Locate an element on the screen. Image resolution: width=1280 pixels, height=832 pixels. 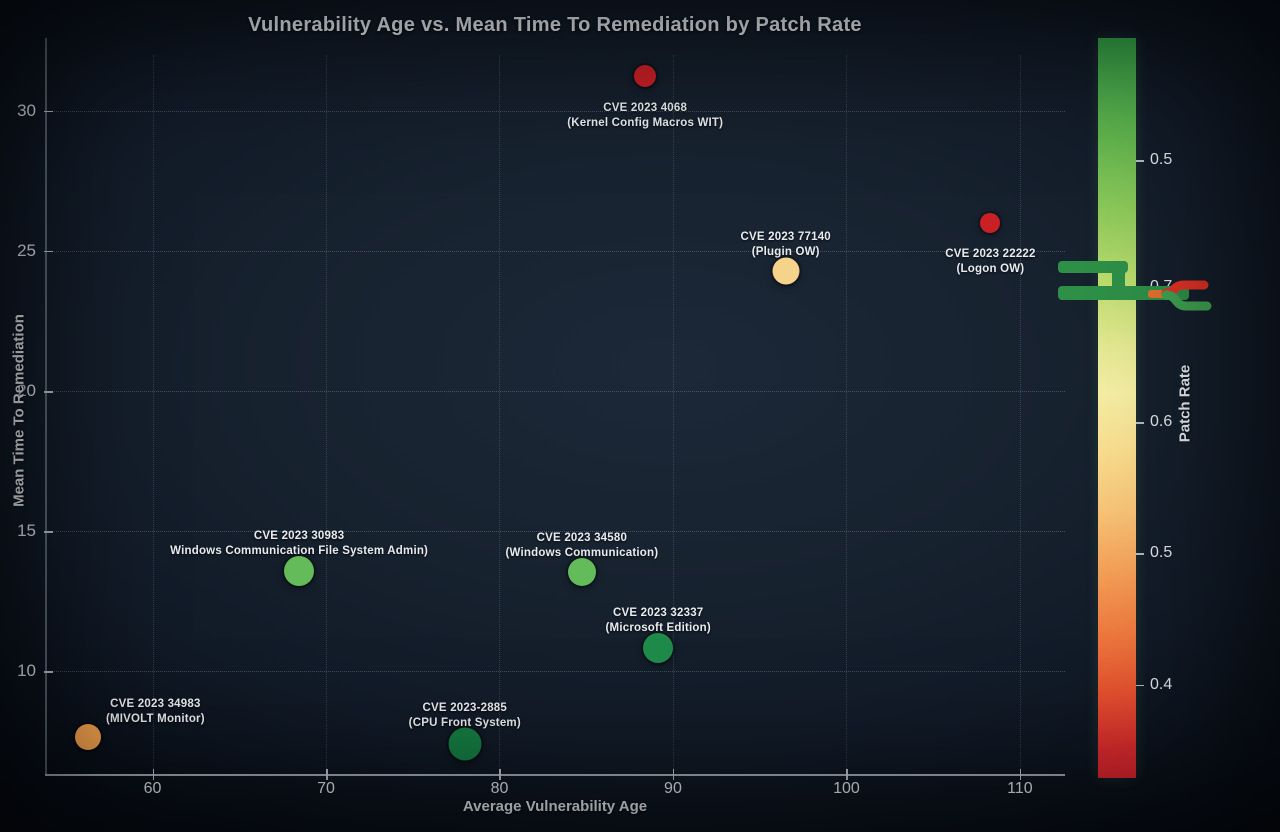
y-tick-label: 30 is located at coordinates (26, 110).